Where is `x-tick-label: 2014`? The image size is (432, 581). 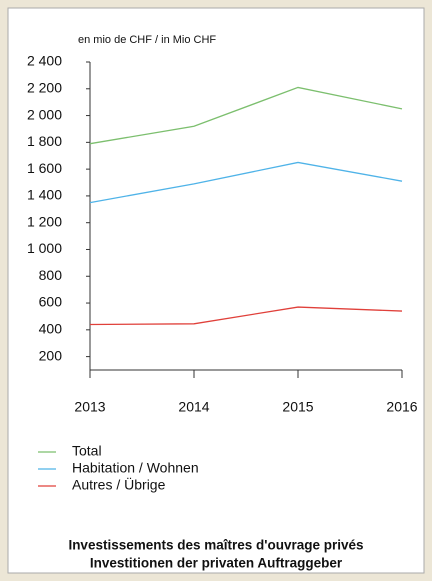 x-tick-label: 2014 is located at coordinates (193, 407).